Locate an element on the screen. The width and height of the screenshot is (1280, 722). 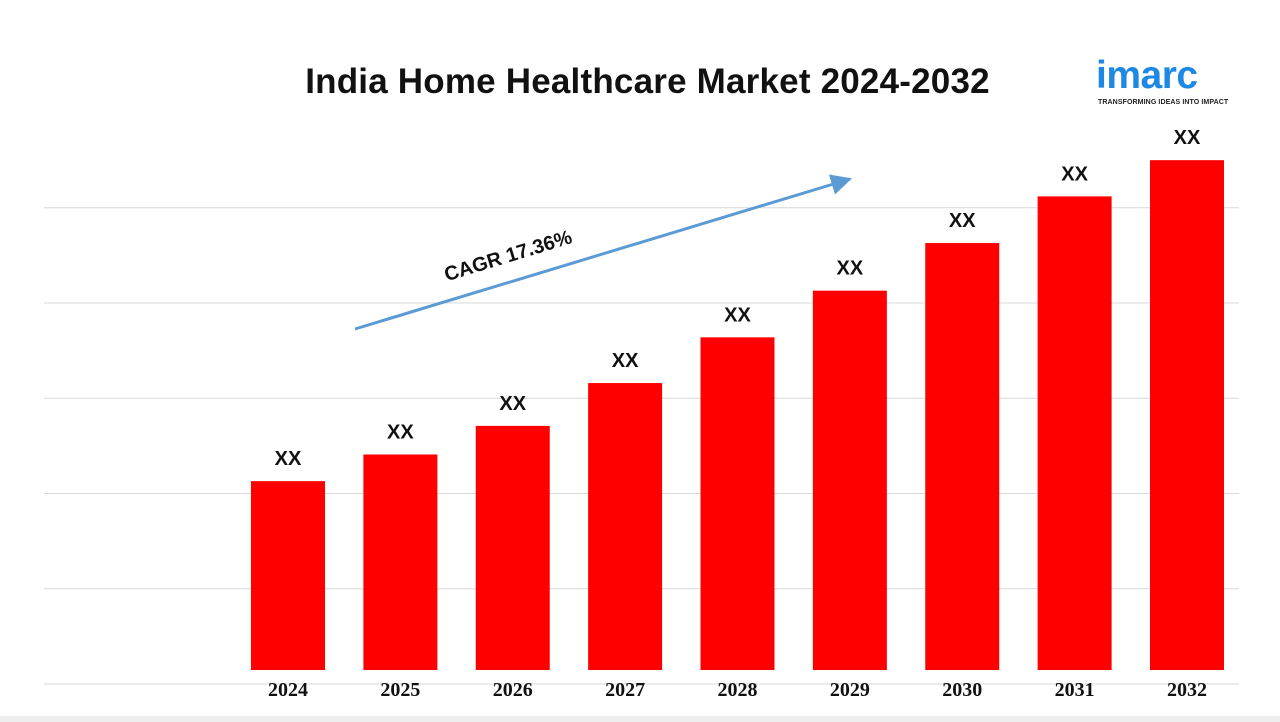
data-label-2025: XX is located at coordinates (400, 432).